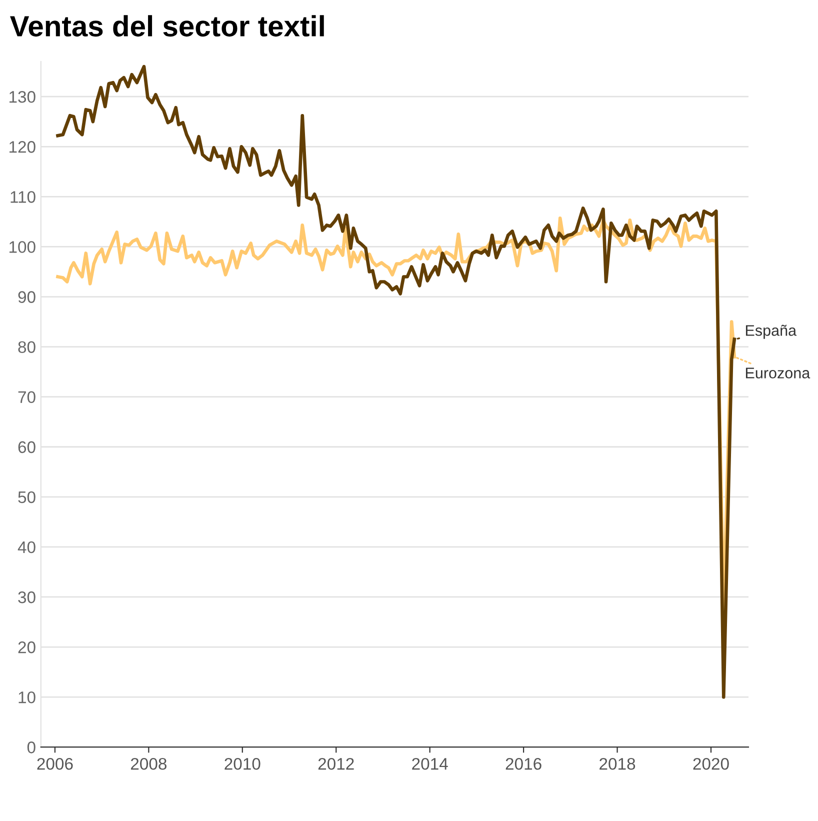  Describe the element at coordinates (27, 647) in the screenshot. I see `y-tick-label: 20` at that location.